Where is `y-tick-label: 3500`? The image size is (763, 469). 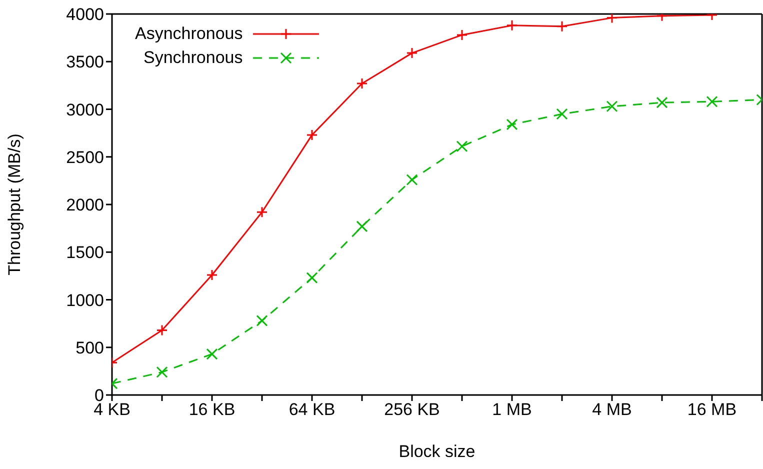
y-tick-label: 3500 is located at coordinates (85, 62).